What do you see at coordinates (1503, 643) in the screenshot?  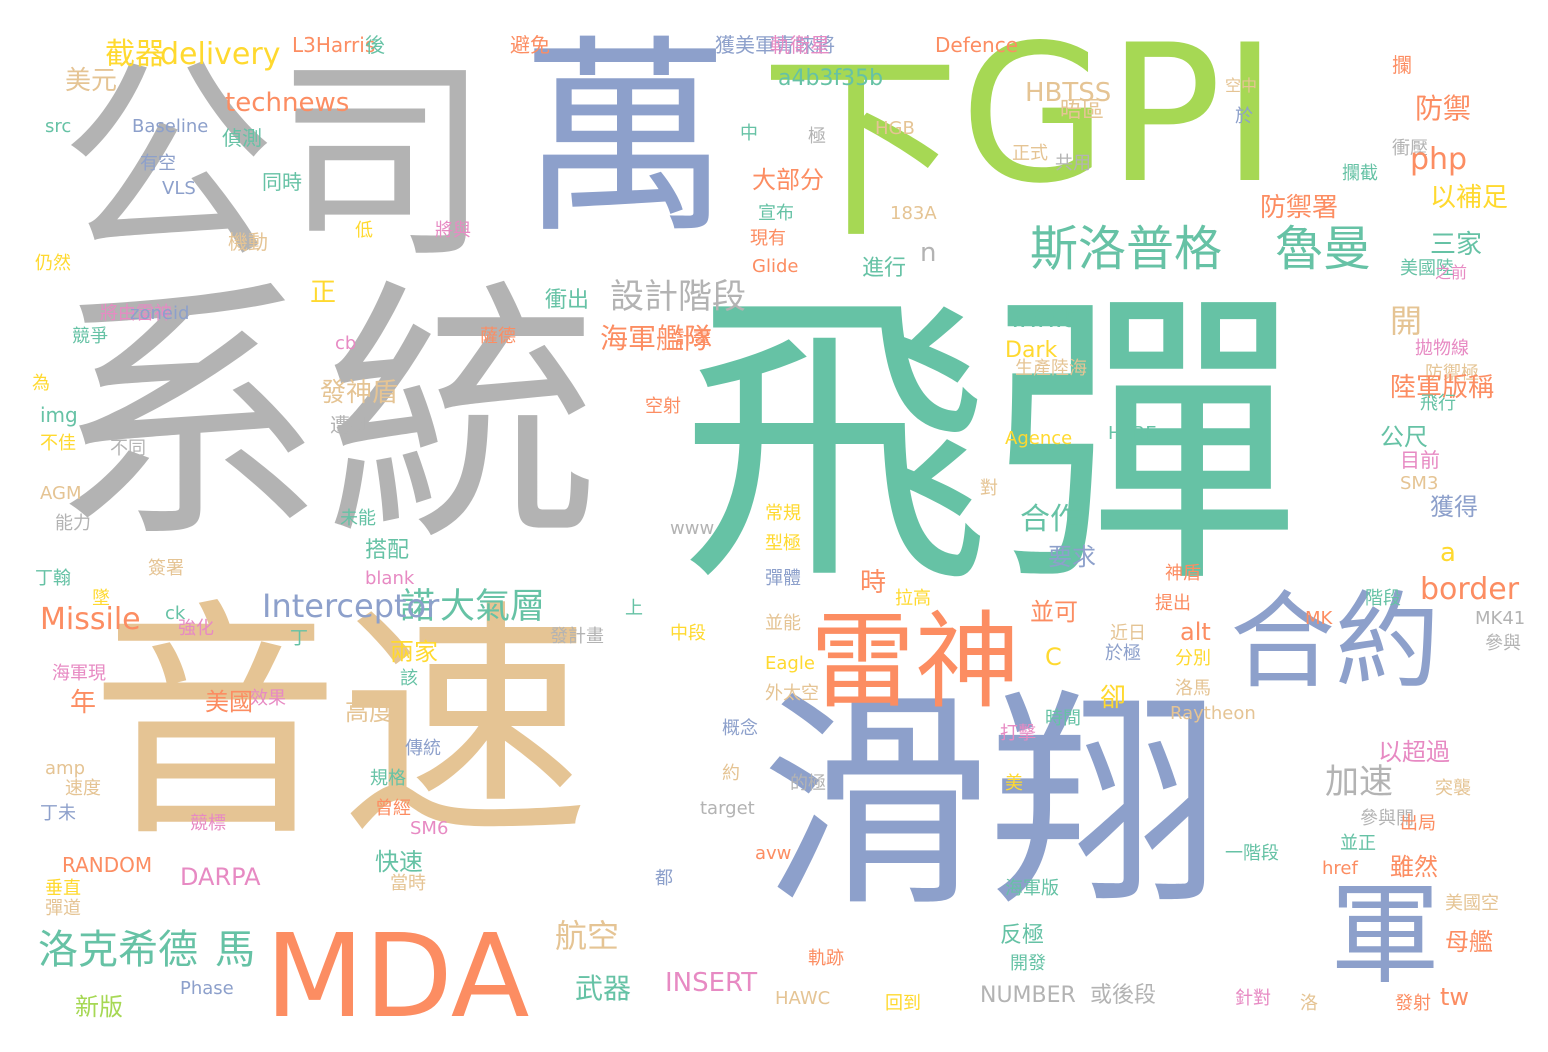 I see `cloud-word-134: 參與` at bounding box center [1503, 643].